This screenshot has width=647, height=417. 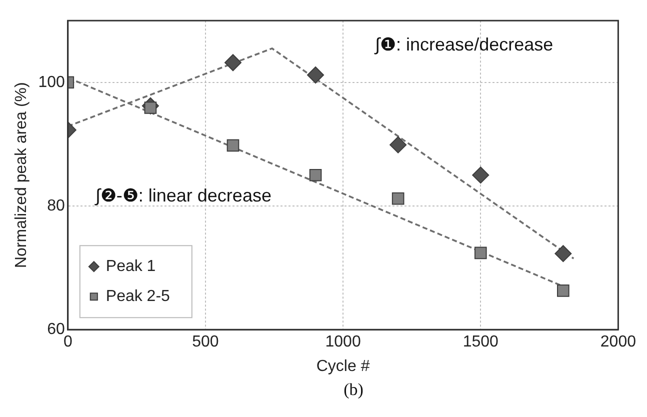 What do you see at coordinates (464, 44) in the screenshot?
I see `annotation: ∫❶: increase/decrease` at bounding box center [464, 44].